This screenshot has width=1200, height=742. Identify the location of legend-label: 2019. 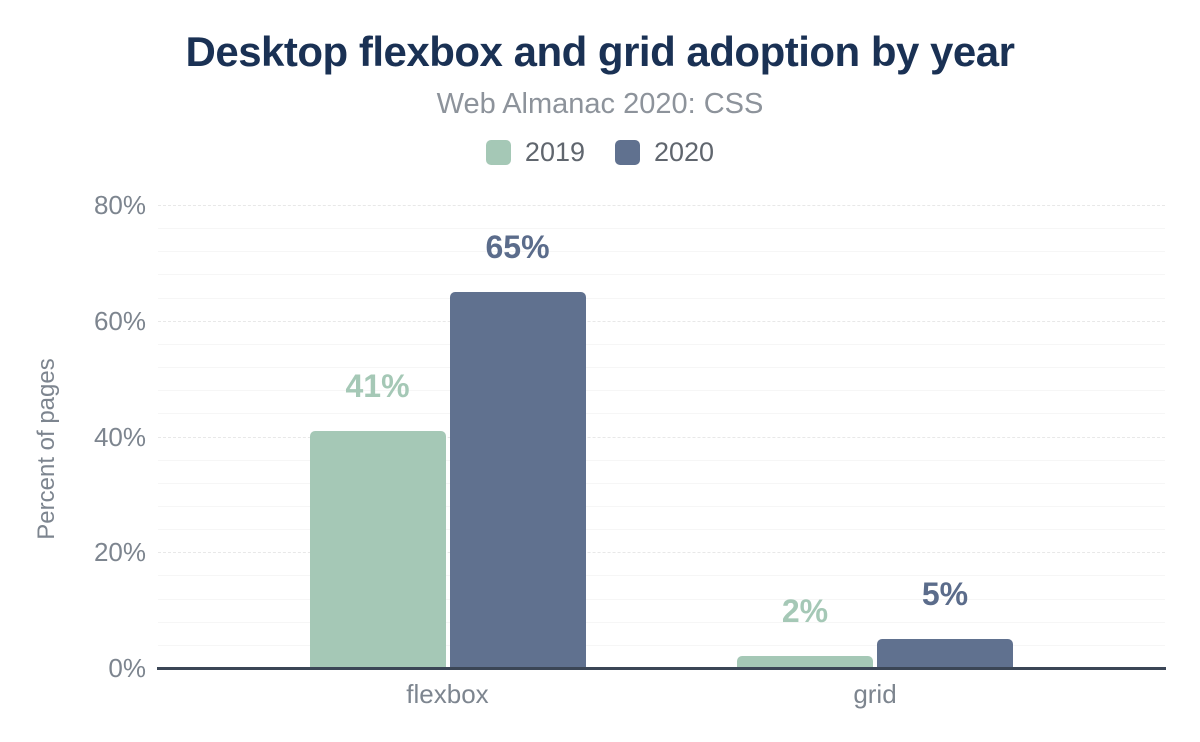
(554, 152).